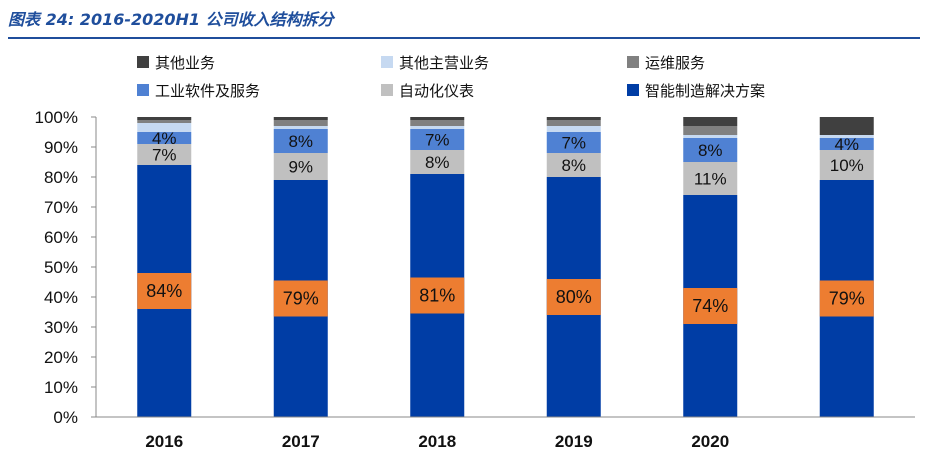 The height and width of the screenshot is (457, 927). Describe the element at coordinates (705, 91) in the screenshot. I see `legend-label: 智能制造解决方案` at that location.